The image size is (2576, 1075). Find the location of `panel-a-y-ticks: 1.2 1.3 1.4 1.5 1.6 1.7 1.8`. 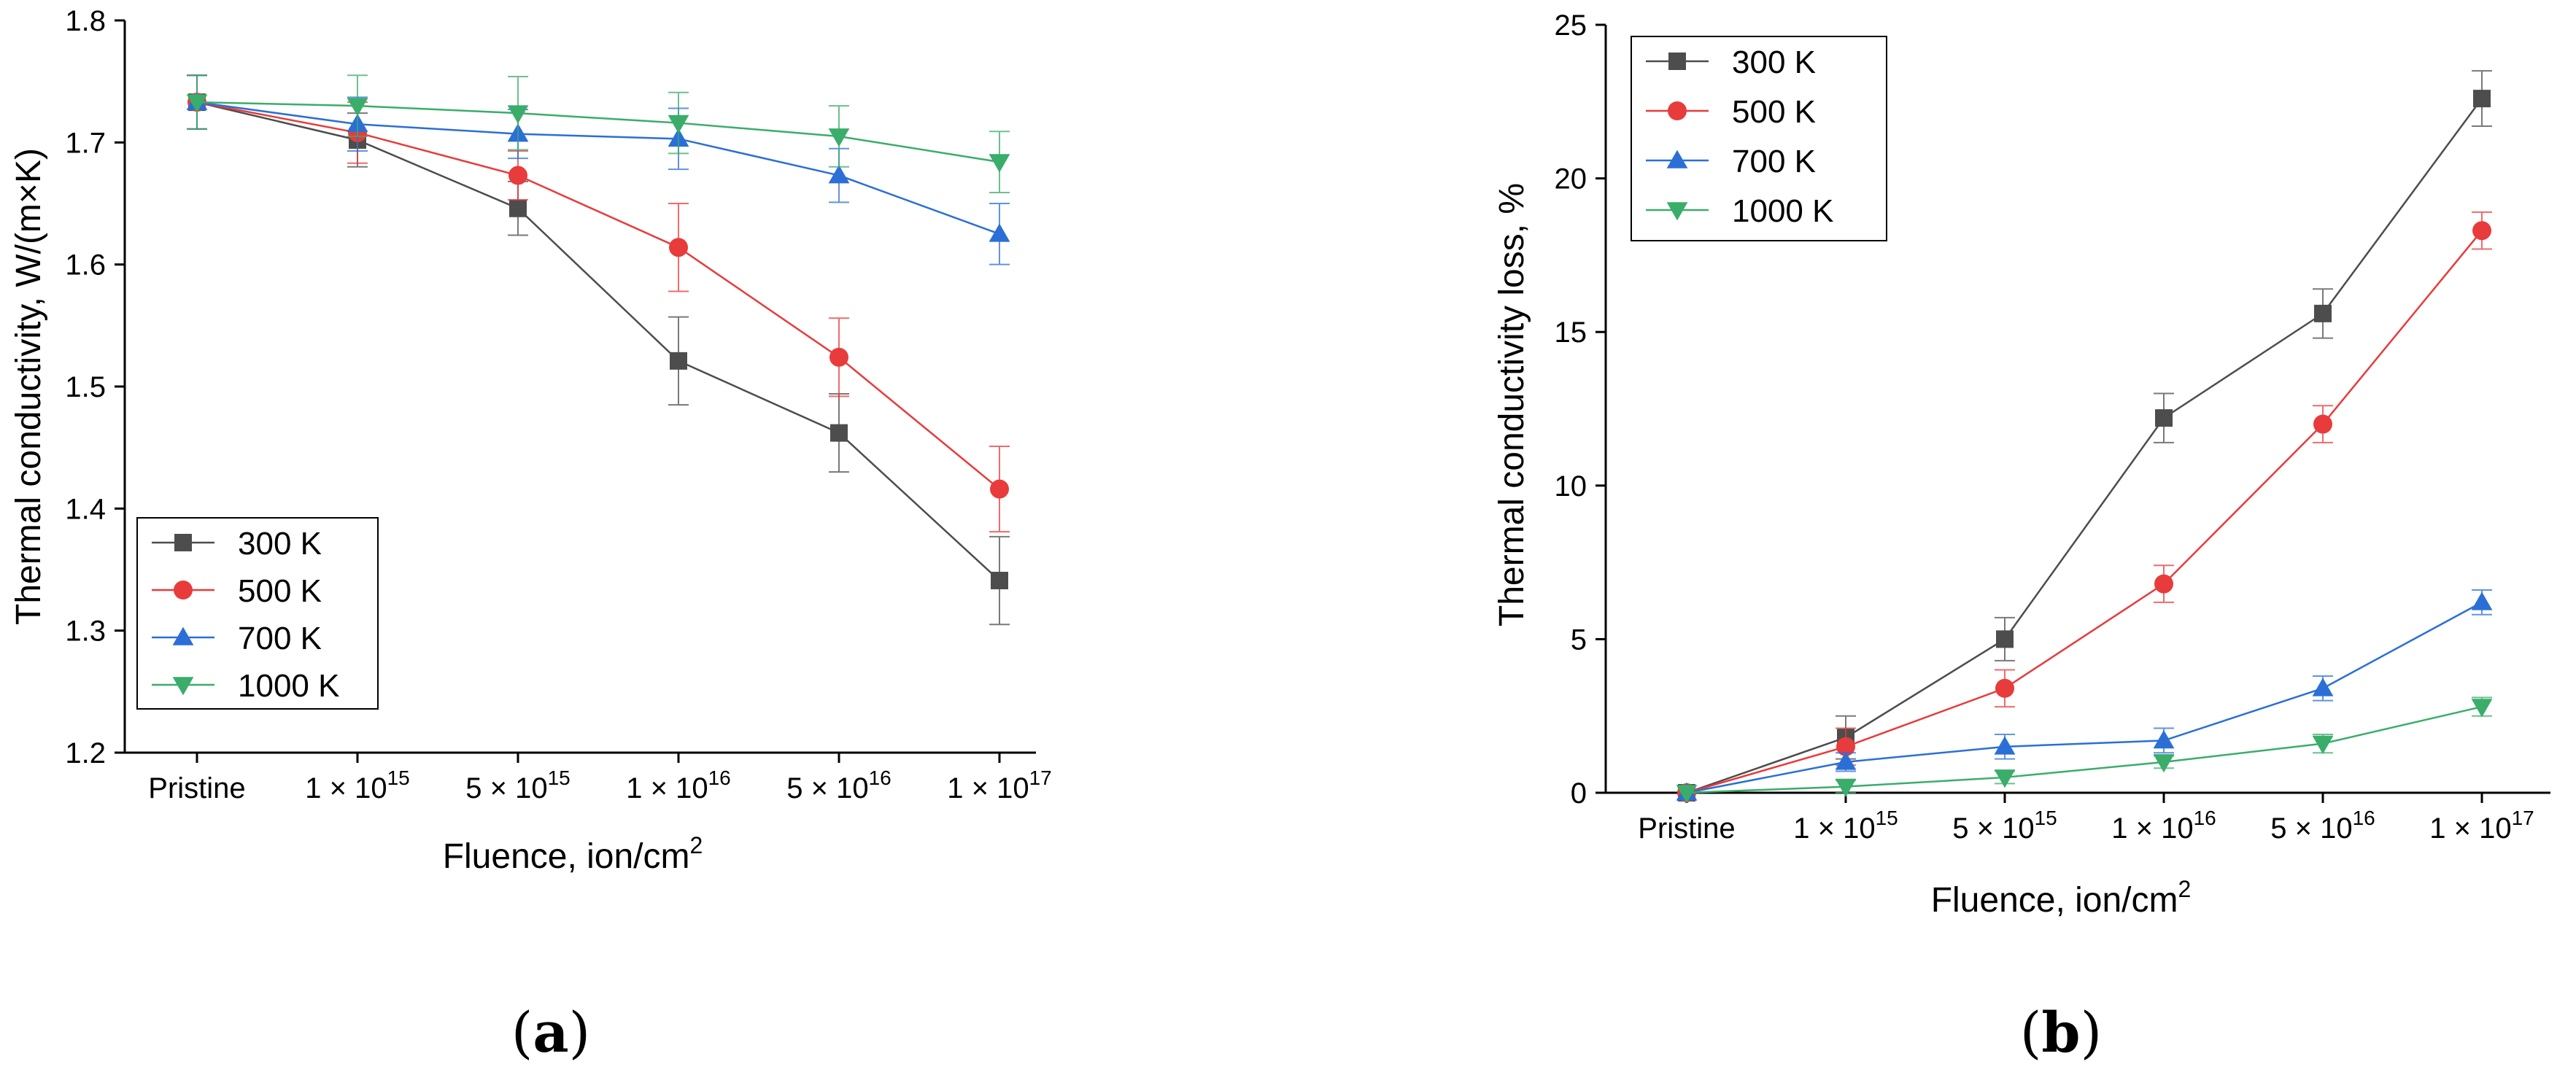

panel-a-y-ticks: 1.2 1.3 1.4 1.5 1.6 1.7 1.8 is located at coordinates (95, 387).